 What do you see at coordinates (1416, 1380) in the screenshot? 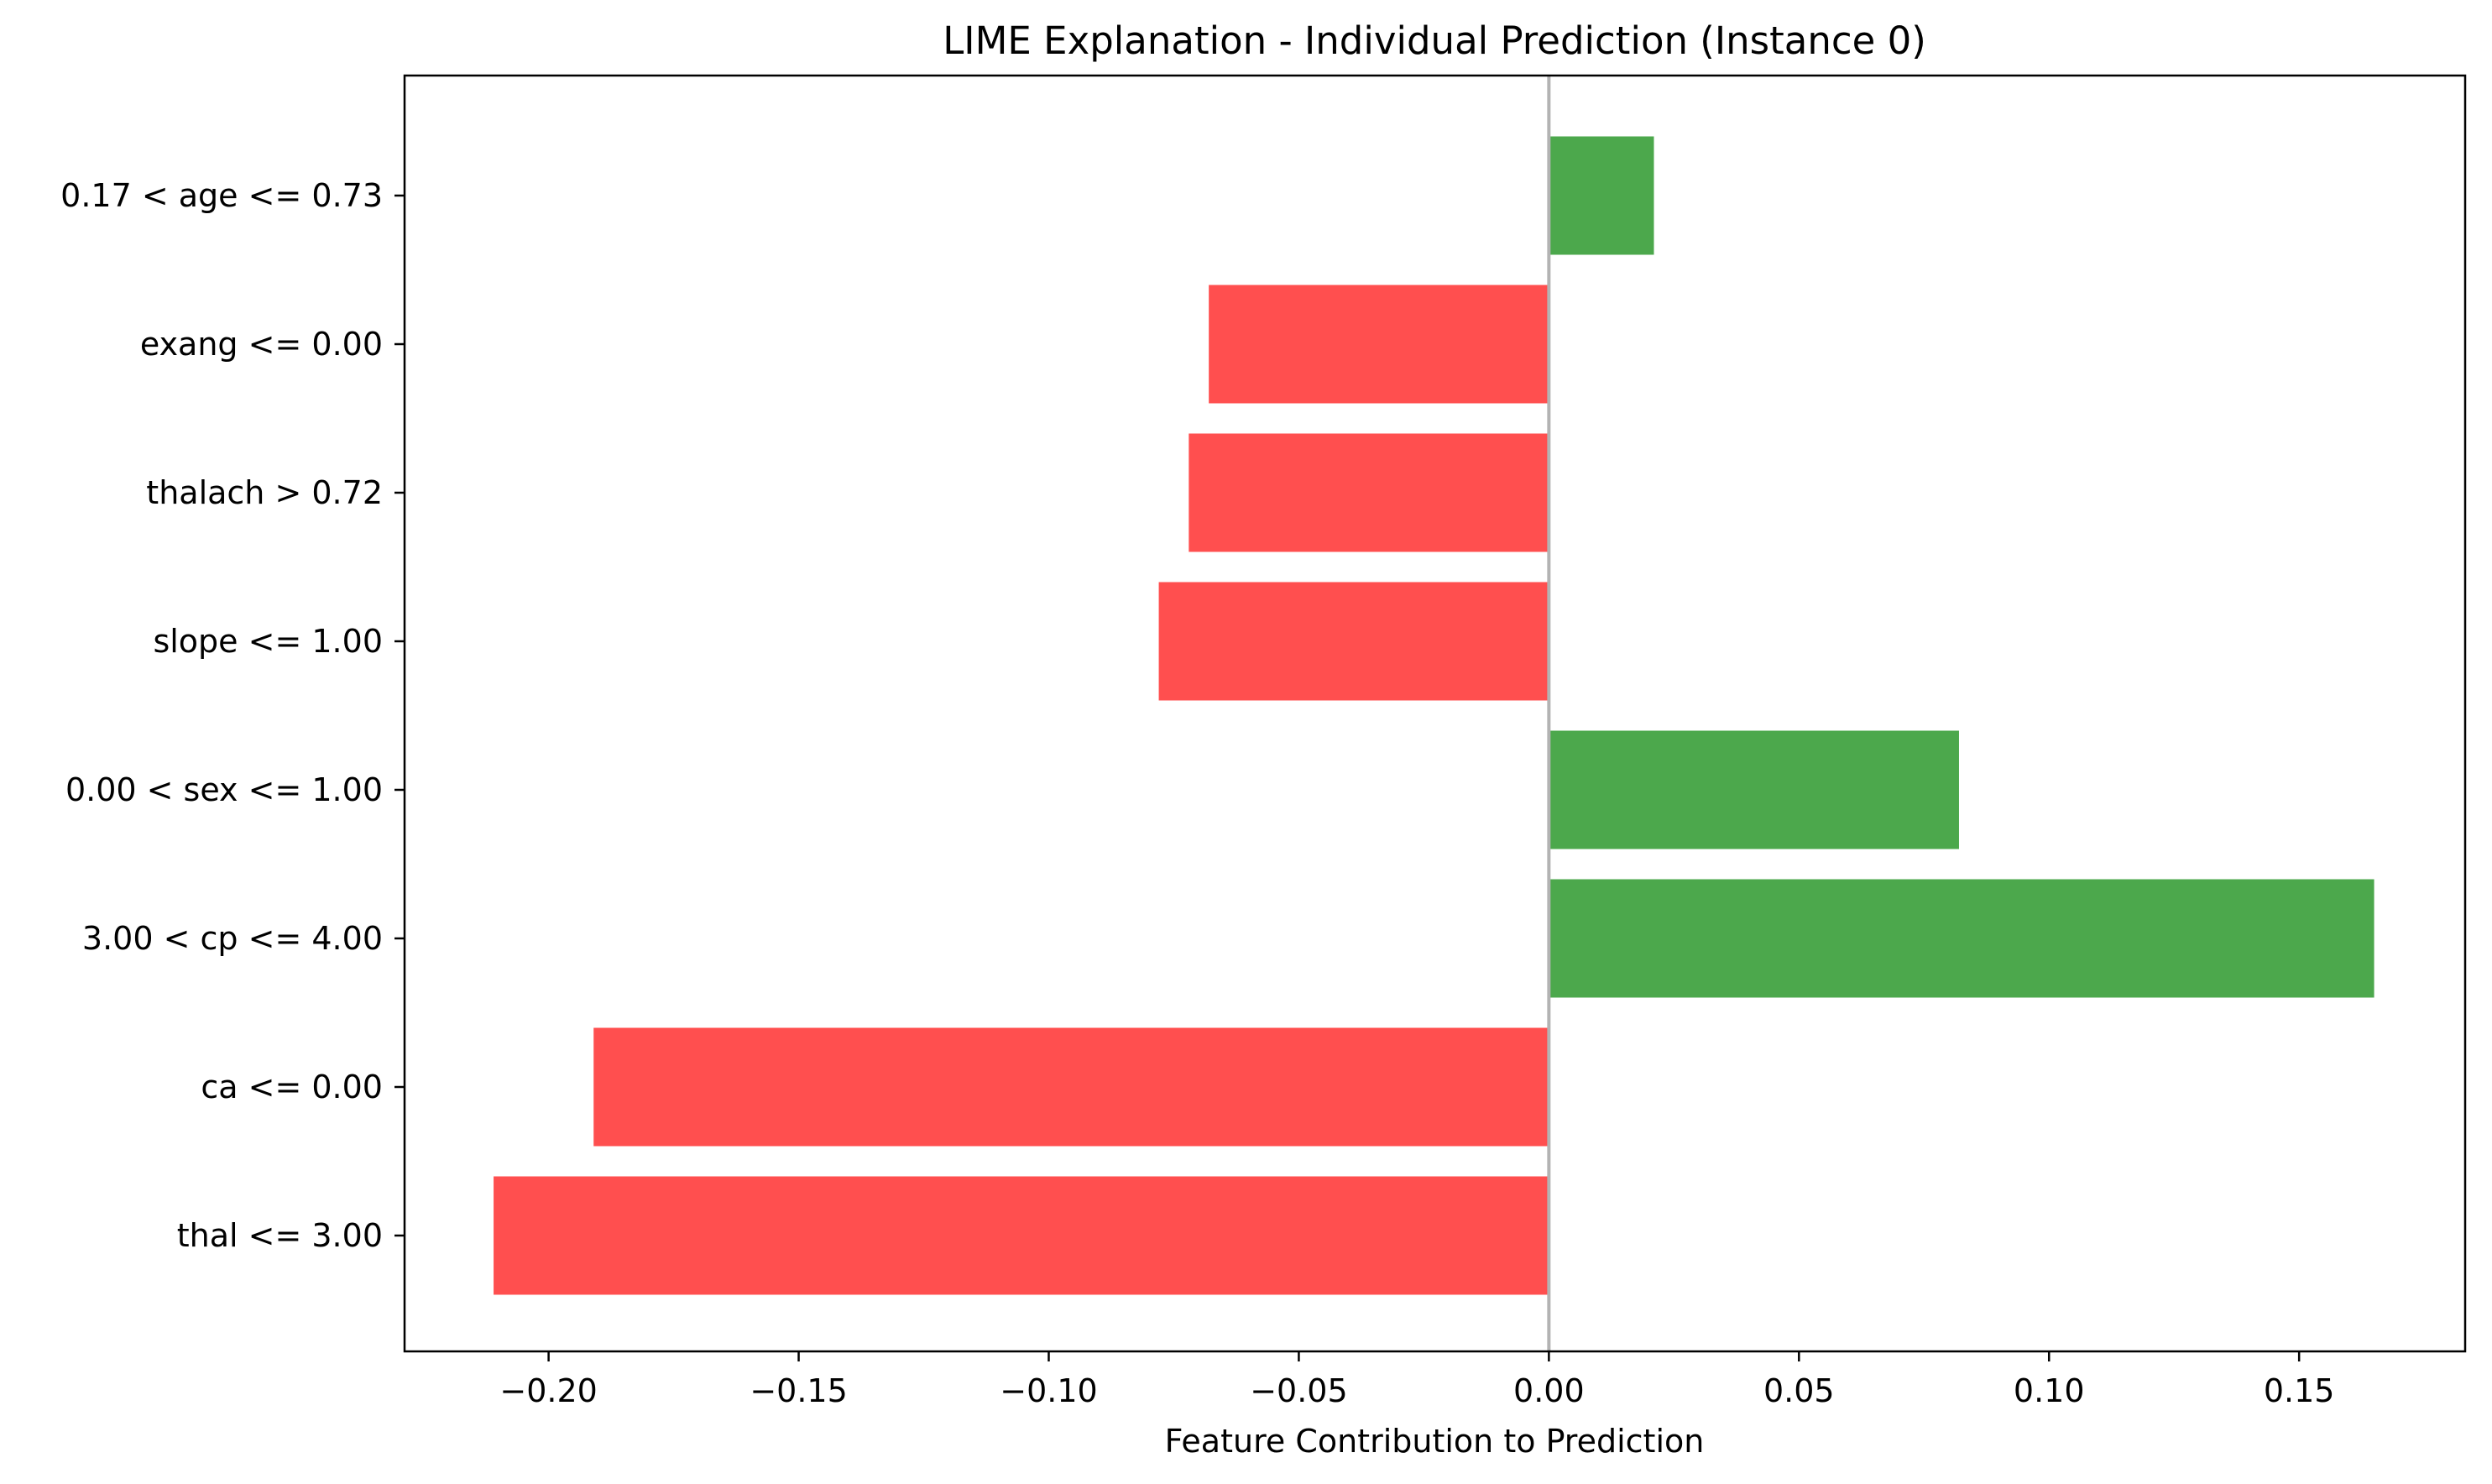
I see `x-axis: −0.20 −0.15 −0.10 −0.05 0.00 0.05 0.10 0.15` at bounding box center [1416, 1380].